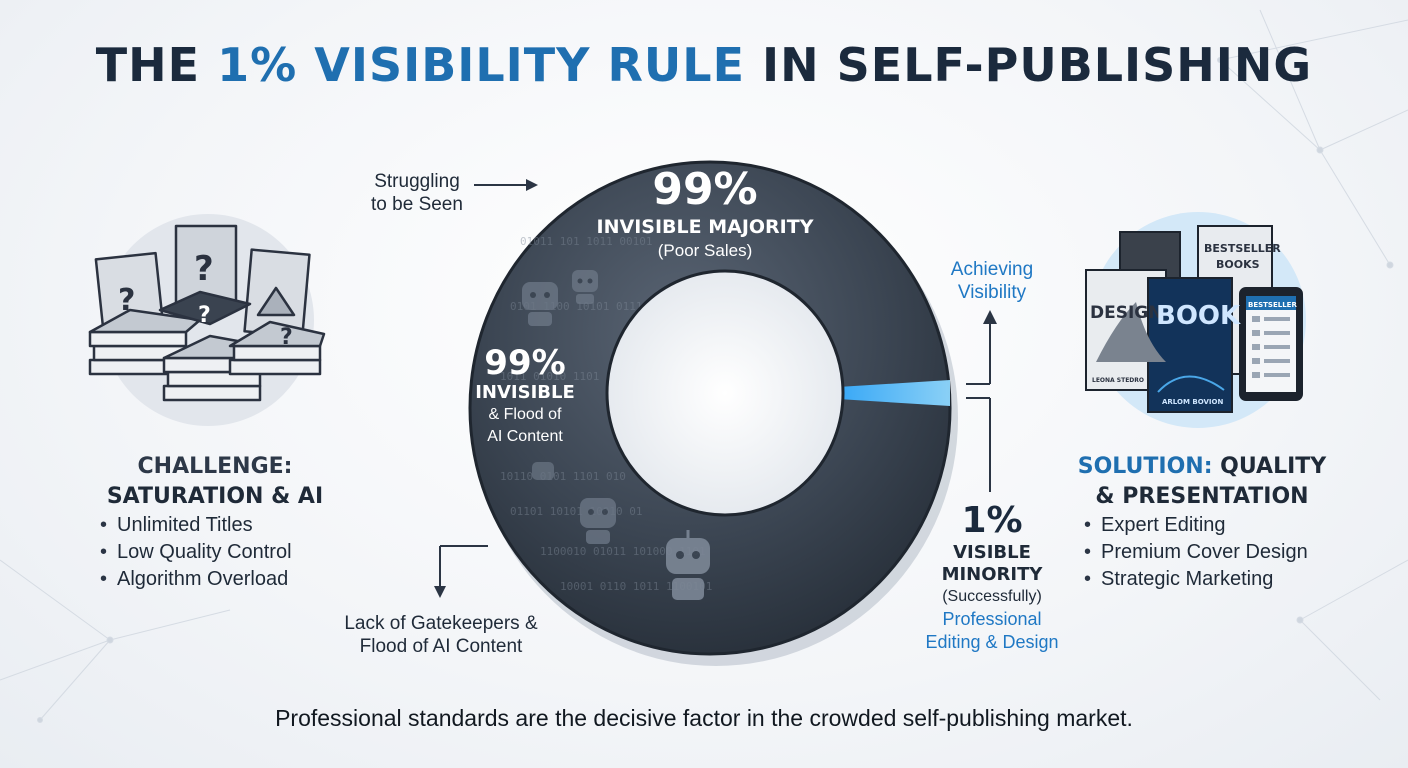  What do you see at coordinates (992, 642) in the screenshot?
I see `minority-blue2: Editing & Design` at bounding box center [992, 642].